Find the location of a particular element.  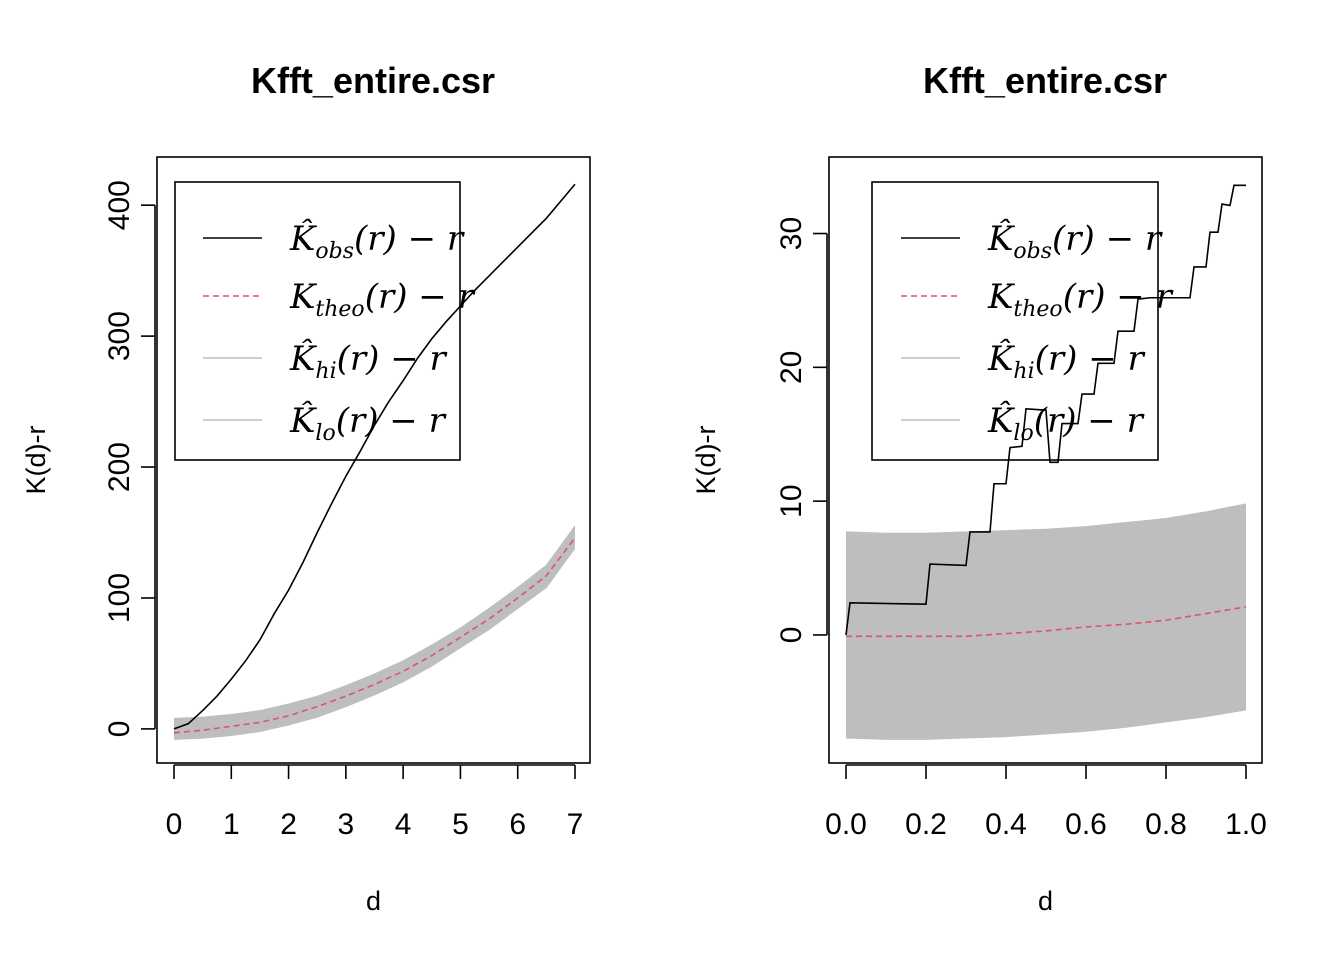

y-tick-label: 20 is located at coordinates (791, 367).